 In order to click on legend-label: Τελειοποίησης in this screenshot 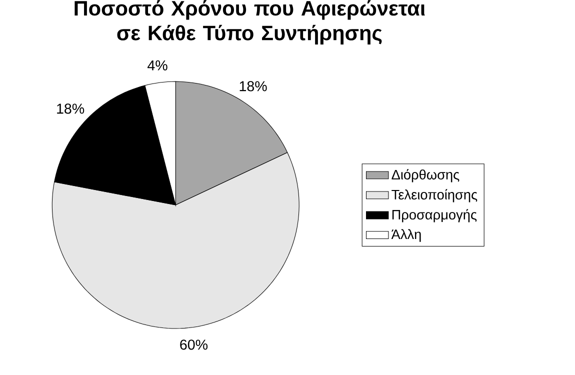, I will do `click(435, 195)`.